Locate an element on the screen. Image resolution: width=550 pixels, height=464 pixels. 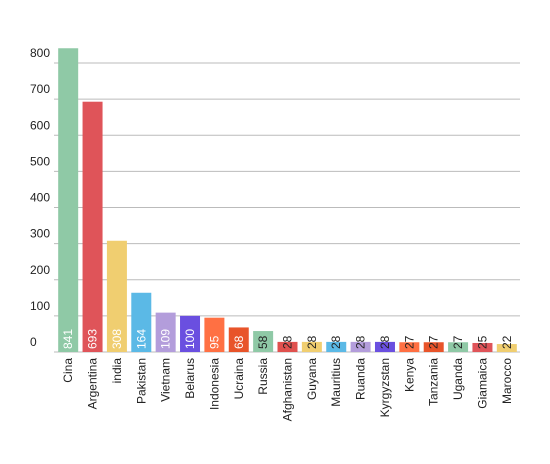
value-label: 109 is located at coordinates (166, 339).